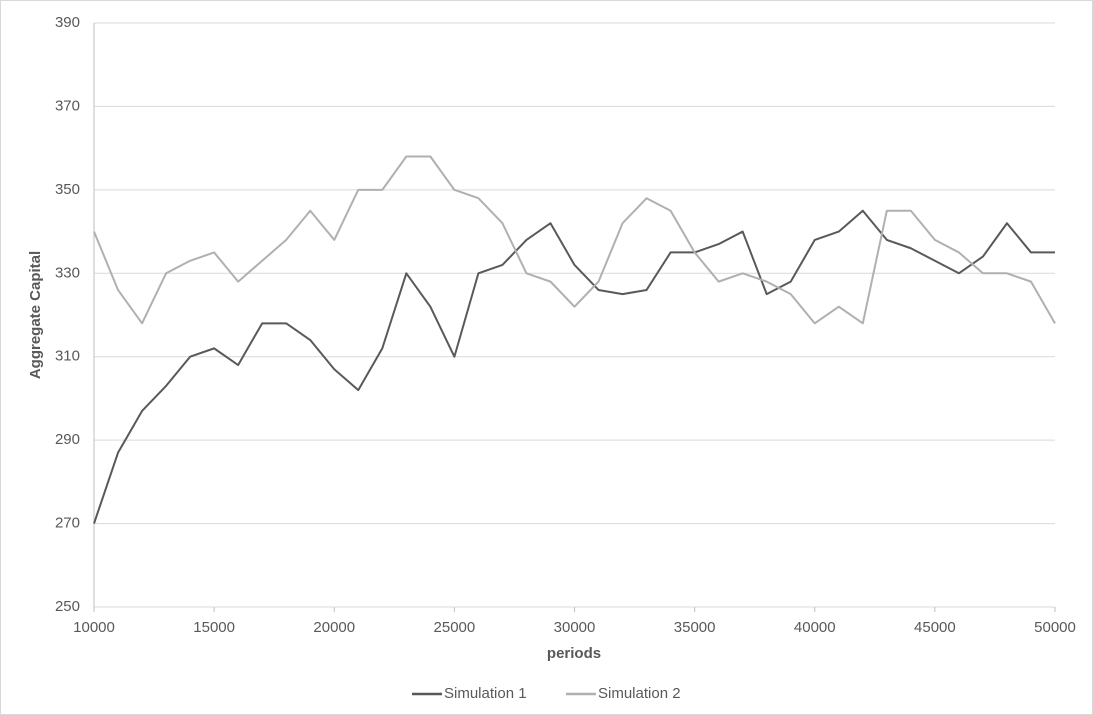 Image resolution: width=1093 pixels, height=715 pixels. What do you see at coordinates (67, 606) in the screenshot?
I see `y-tick-label: 250` at bounding box center [67, 606].